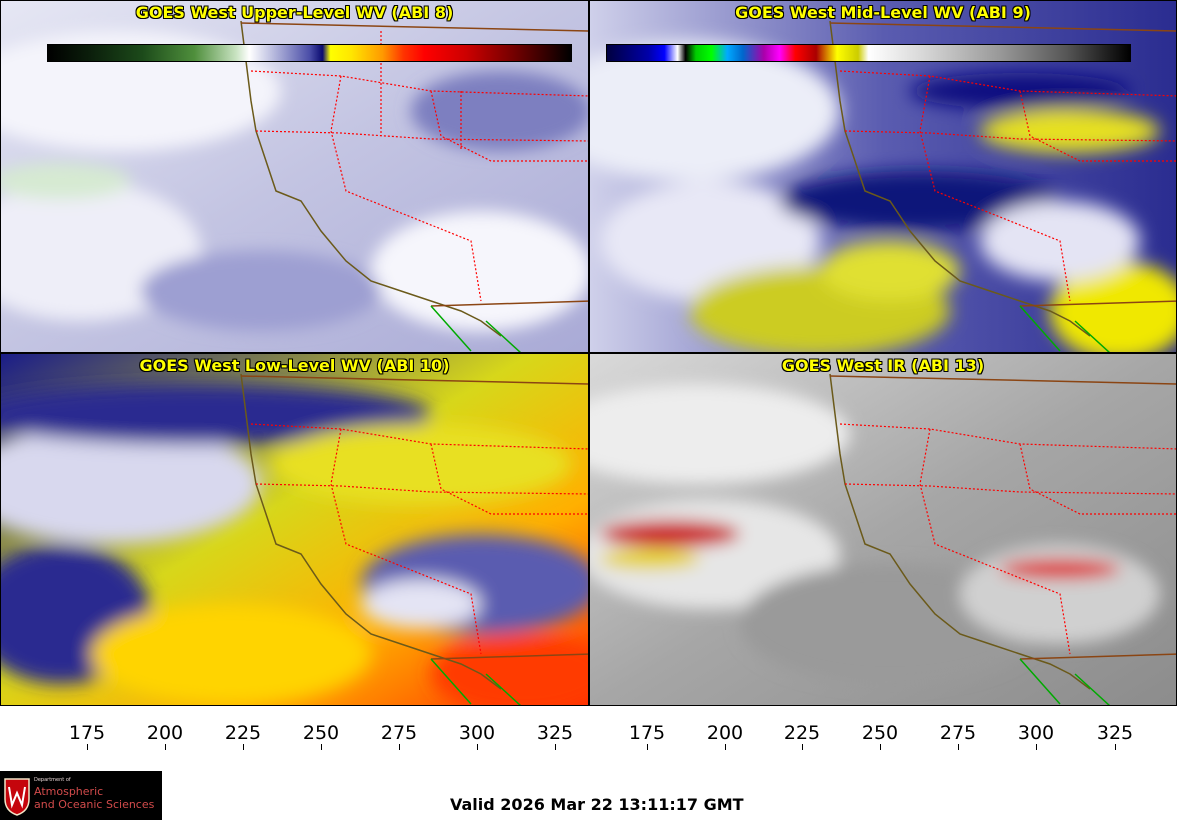 This screenshot has height=820, width=1177. I want to click on panel-title: GOES West Low-Level WV (ABI 10), so click(294, 365).